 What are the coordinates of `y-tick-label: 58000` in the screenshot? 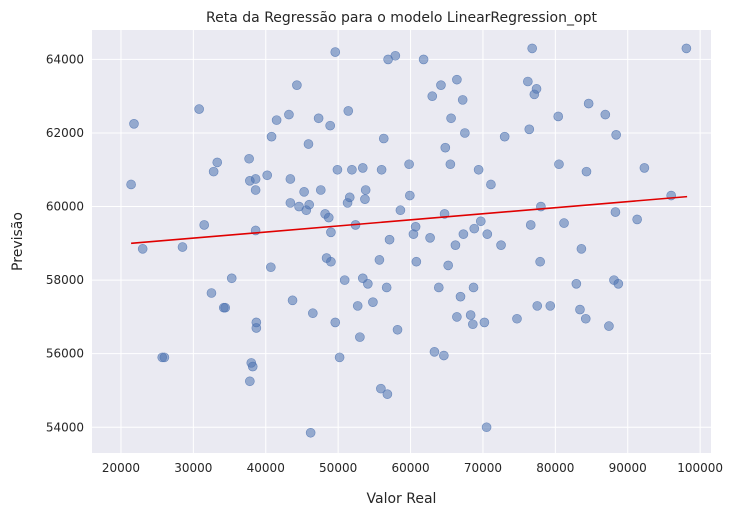 It's located at (65, 280).